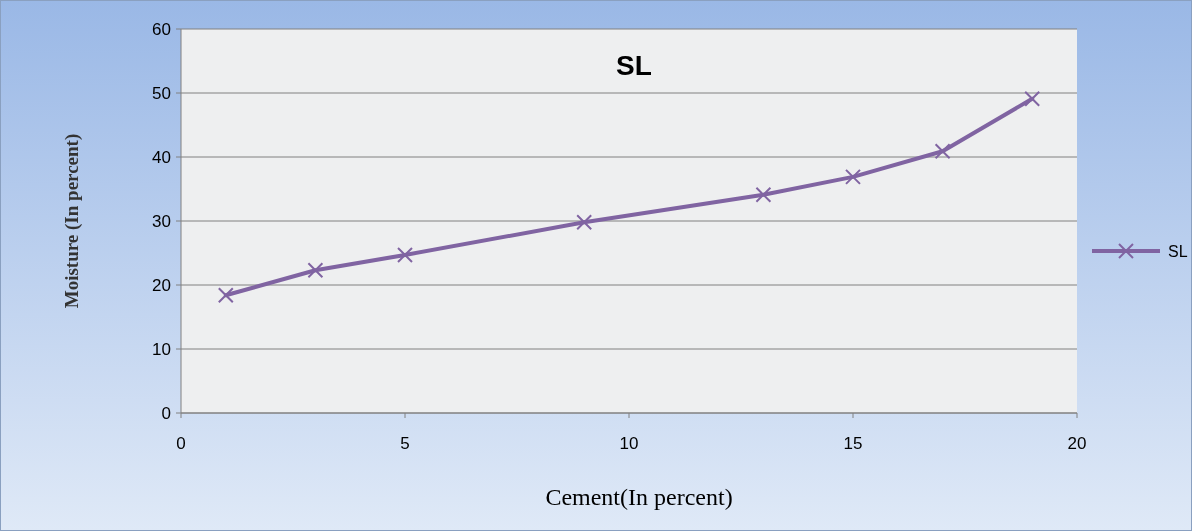 Image resolution: width=1192 pixels, height=531 pixels. Describe the element at coordinates (405, 443) in the screenshot. I see `x-tick-label: 5` at that location.